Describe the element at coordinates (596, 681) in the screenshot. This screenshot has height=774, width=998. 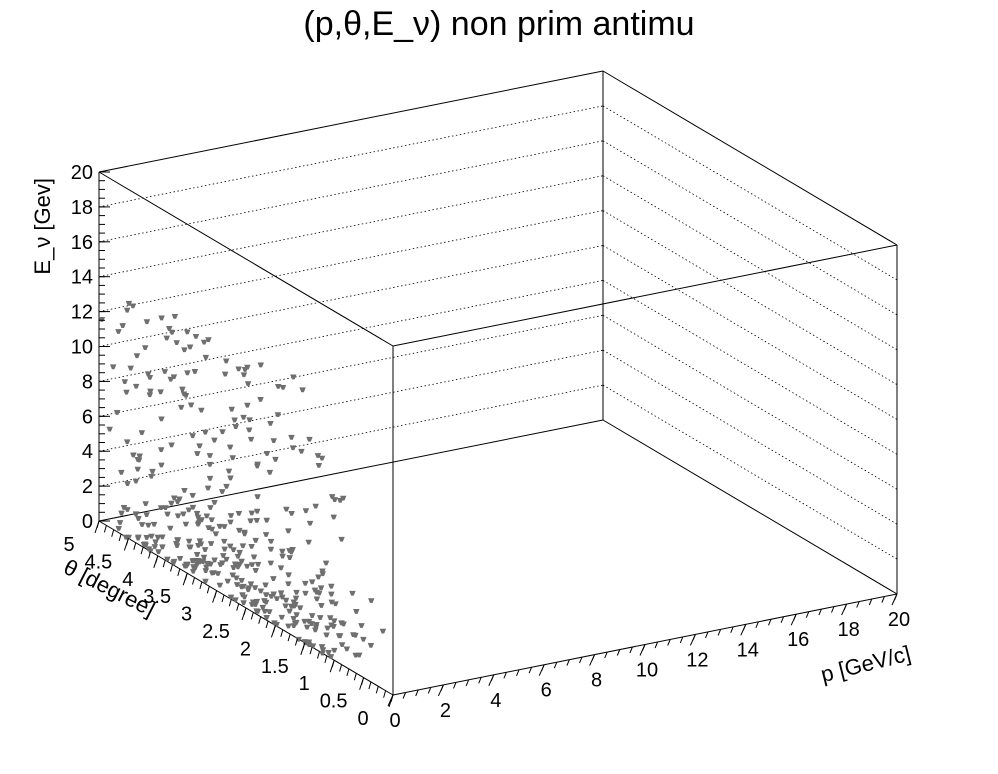
I see `x-tick-label: 8` at that location.